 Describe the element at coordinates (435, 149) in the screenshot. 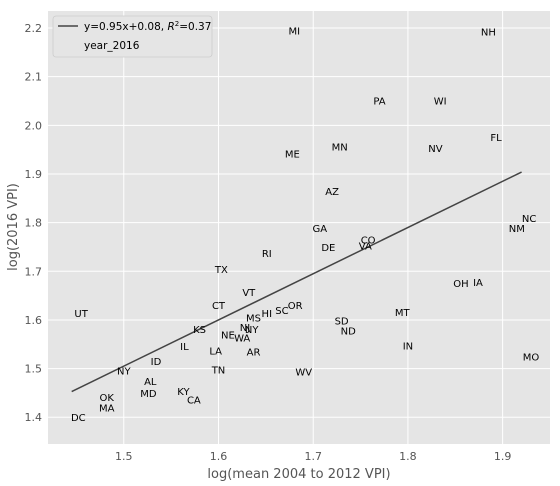

I see `point-label-nv: NV` at that location.